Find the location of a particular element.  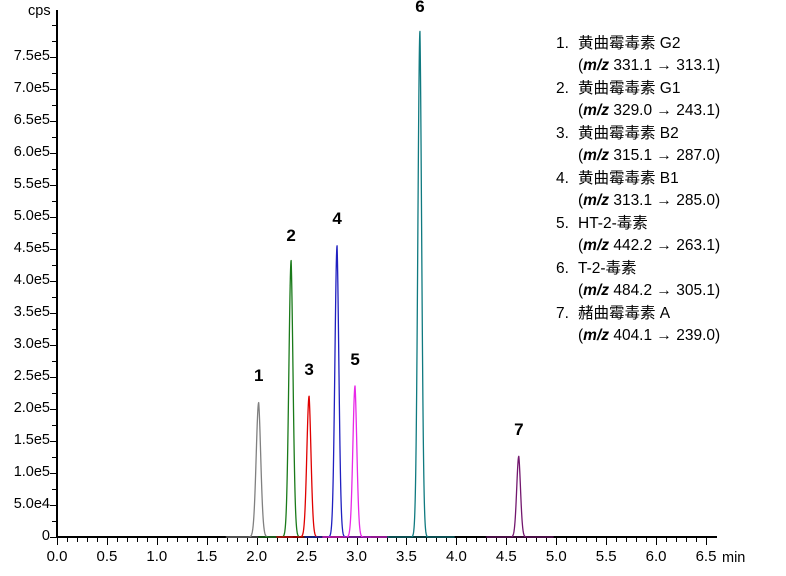

y-axis-tick-label: 3.5e5 is located at coordinates (31, 312).